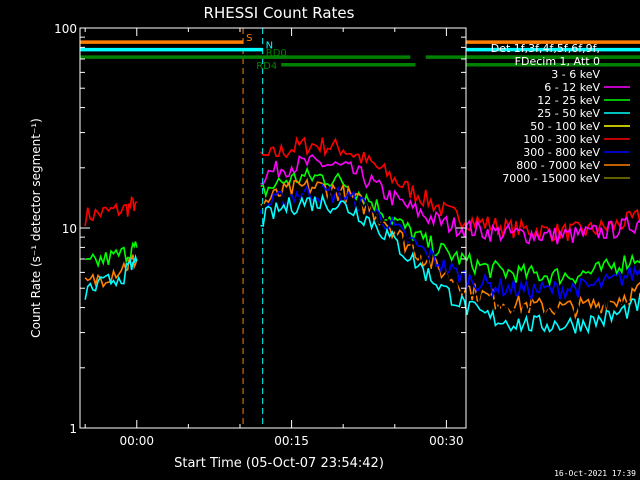  What do you see at coordinates (561, 152) in the screenshot?
I see `legend-entry-label: 300 - 800 keV` at bounding box center [561, 152].